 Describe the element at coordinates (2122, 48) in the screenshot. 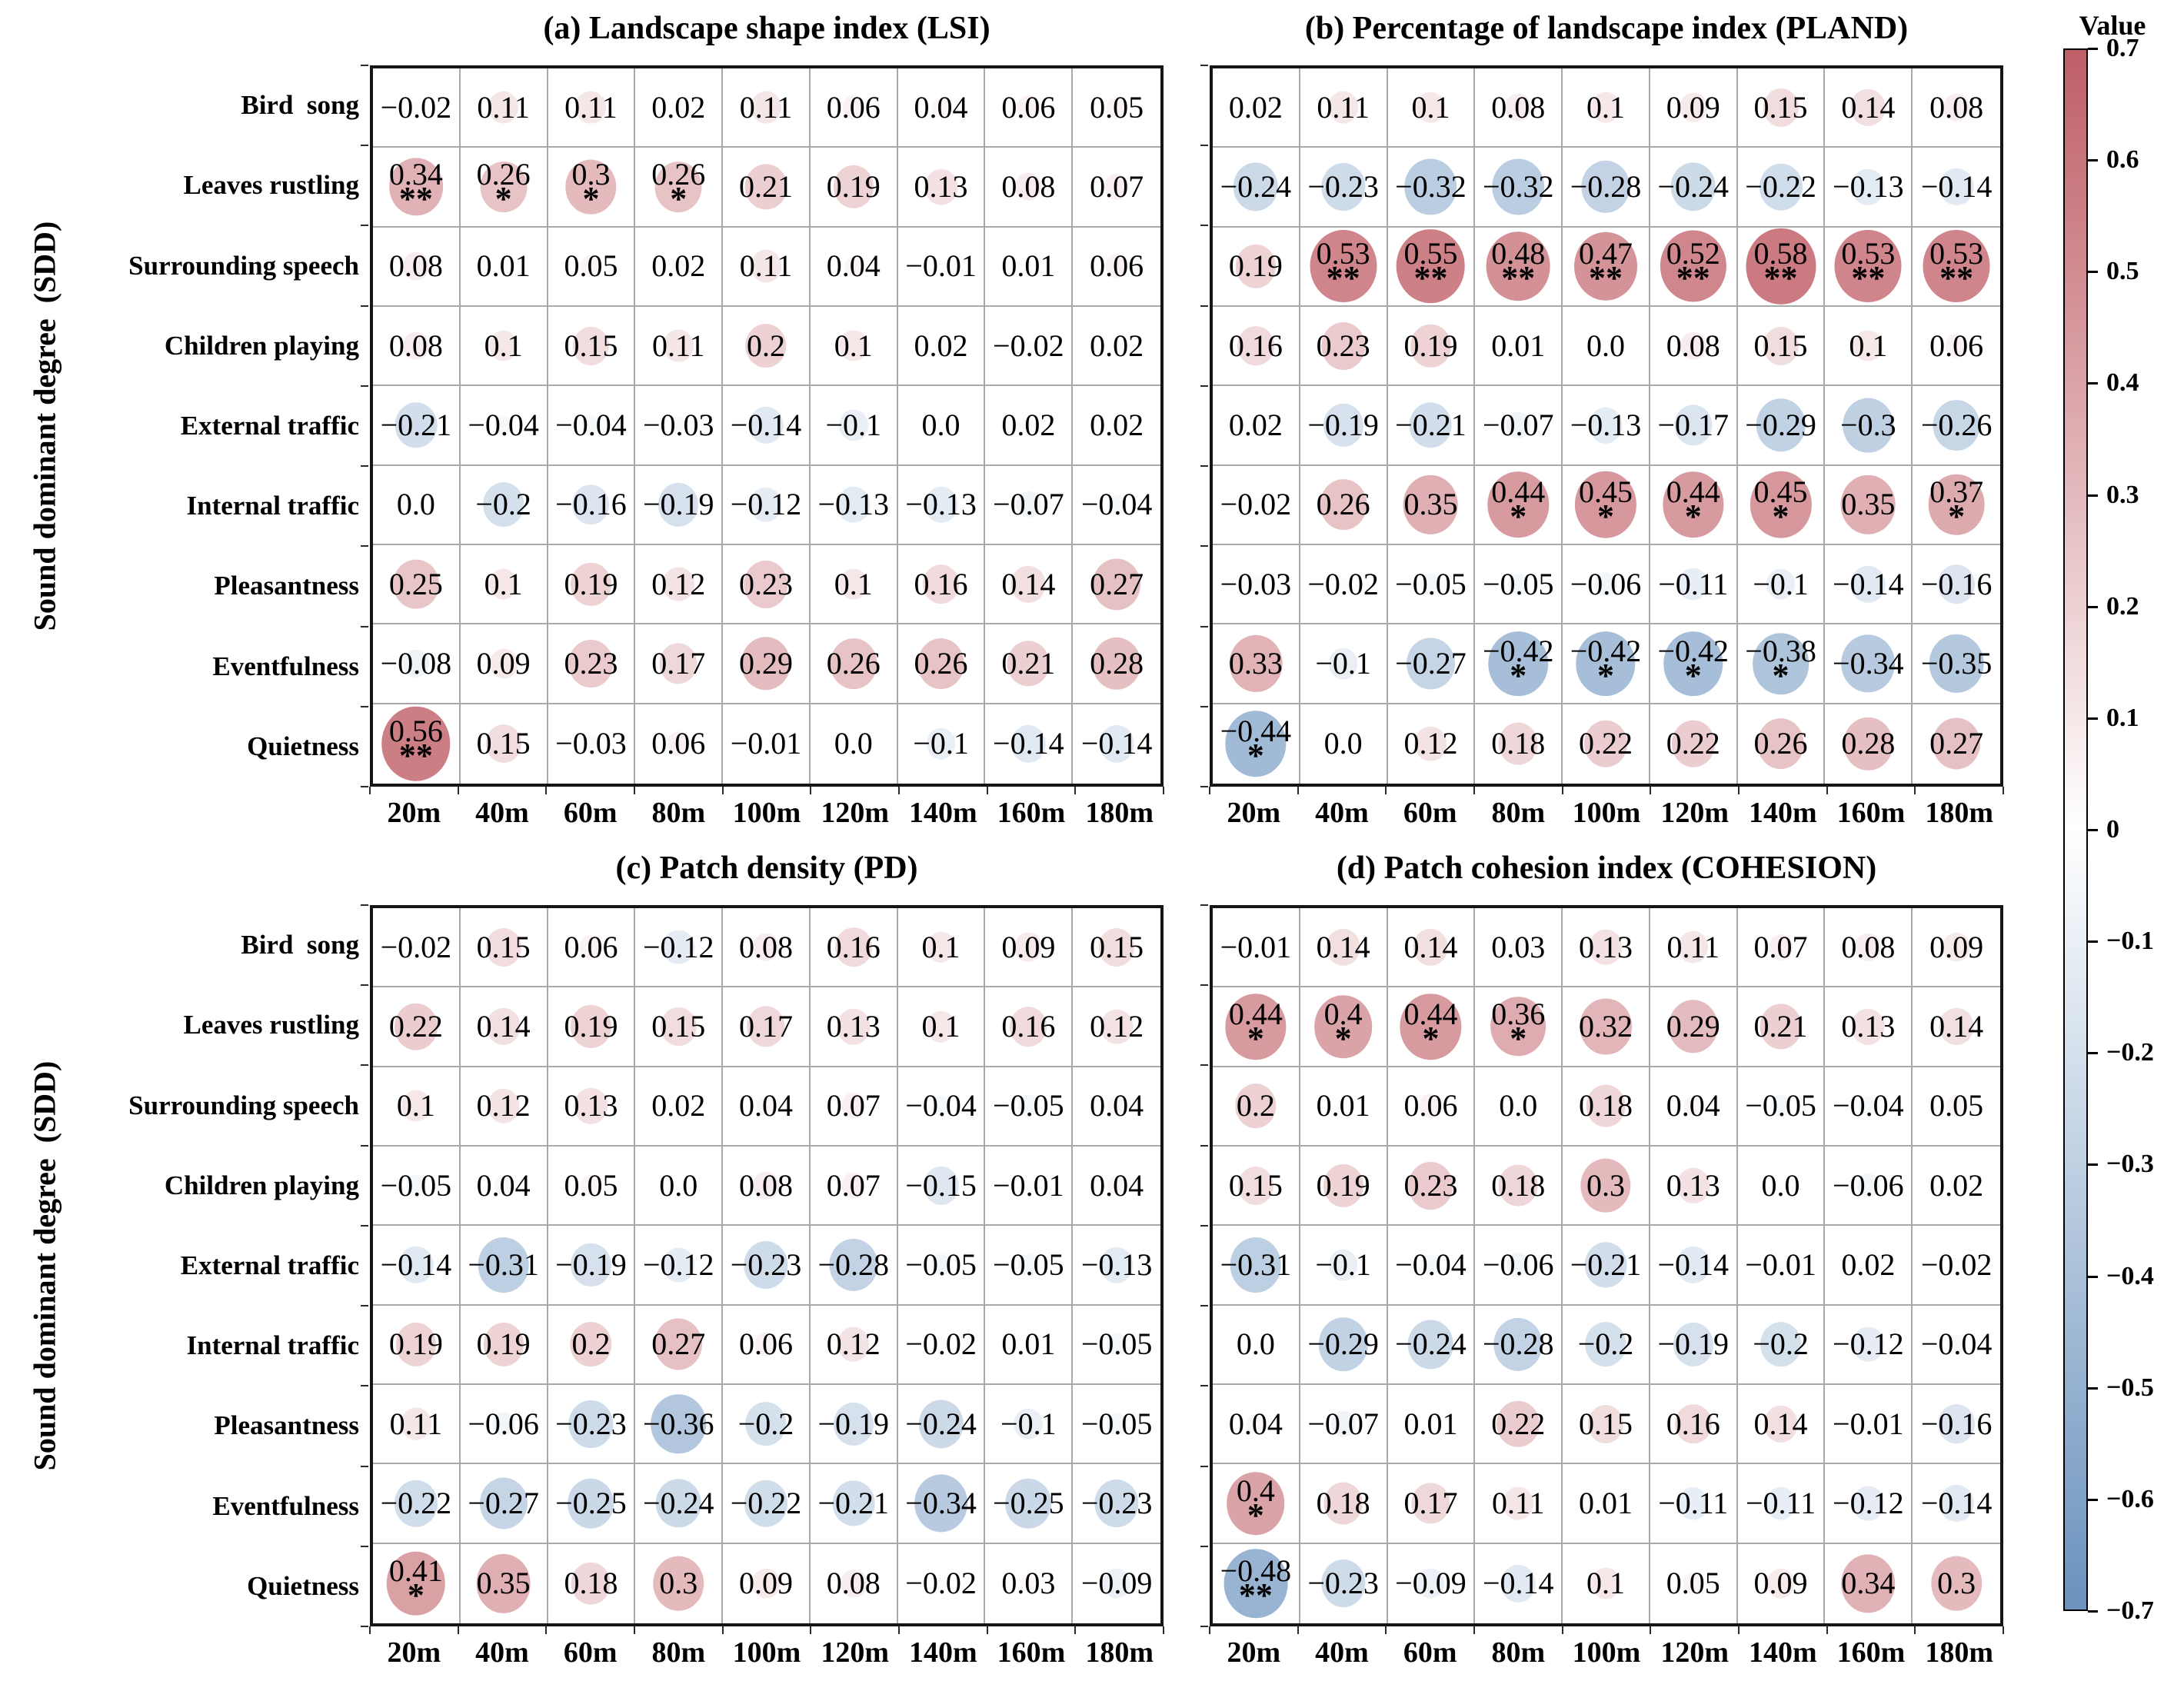

I see `colorbar-tick-label: 0.7` at that location.